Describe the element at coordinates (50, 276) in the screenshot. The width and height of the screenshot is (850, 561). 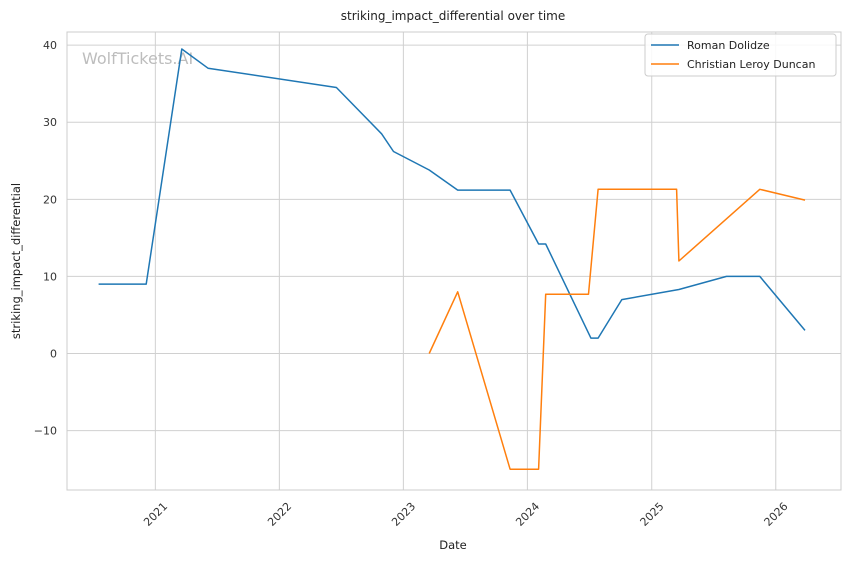
I see `y-tick-label-10: 10` at that location.